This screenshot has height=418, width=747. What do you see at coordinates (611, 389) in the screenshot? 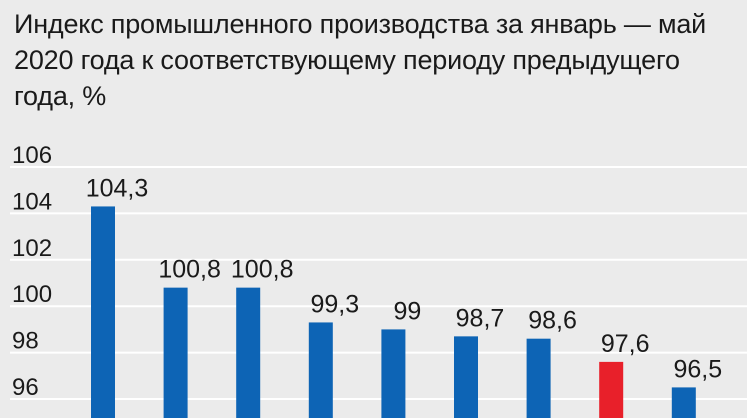
I see `bar-highlight` at bounding box center [611, 389].